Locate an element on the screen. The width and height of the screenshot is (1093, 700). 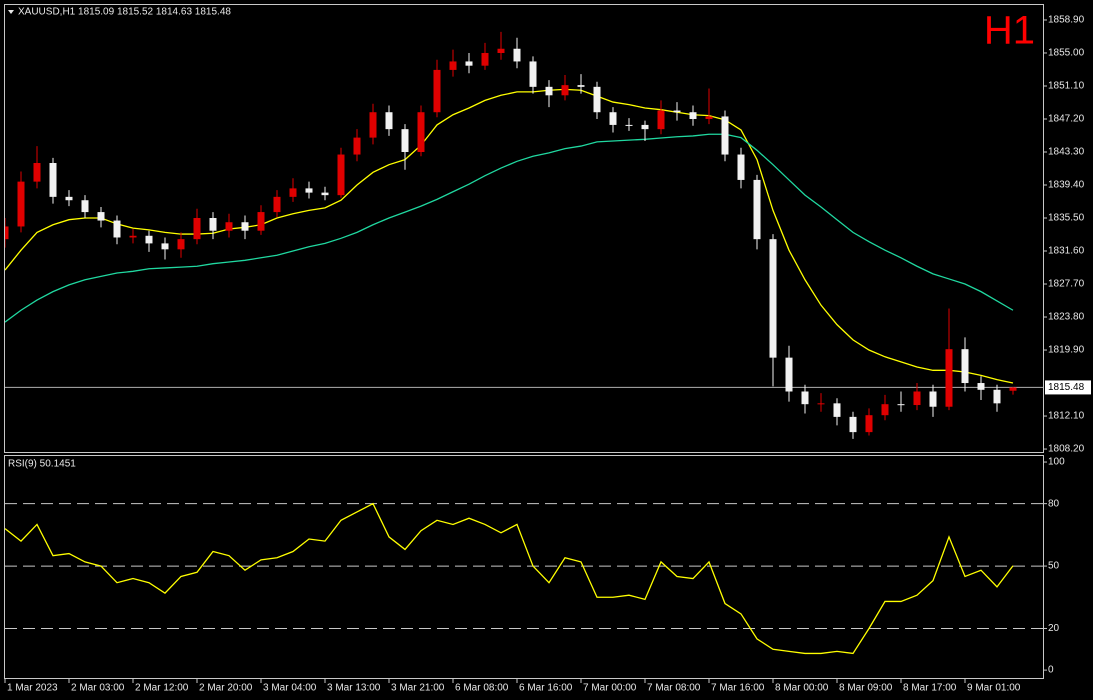
y-tick-label: 0 is located at coordinates (1051, 670).